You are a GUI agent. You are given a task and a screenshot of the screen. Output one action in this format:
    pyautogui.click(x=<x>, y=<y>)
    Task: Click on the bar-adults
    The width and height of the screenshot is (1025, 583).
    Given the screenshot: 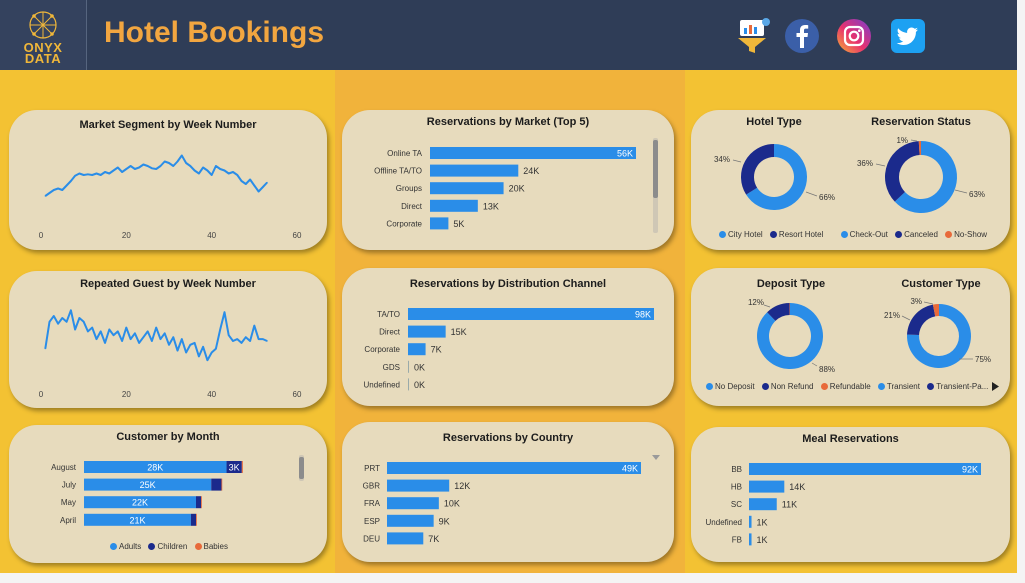 What is the action you would take?
    pyautogui.click(x=148, y=484)
    